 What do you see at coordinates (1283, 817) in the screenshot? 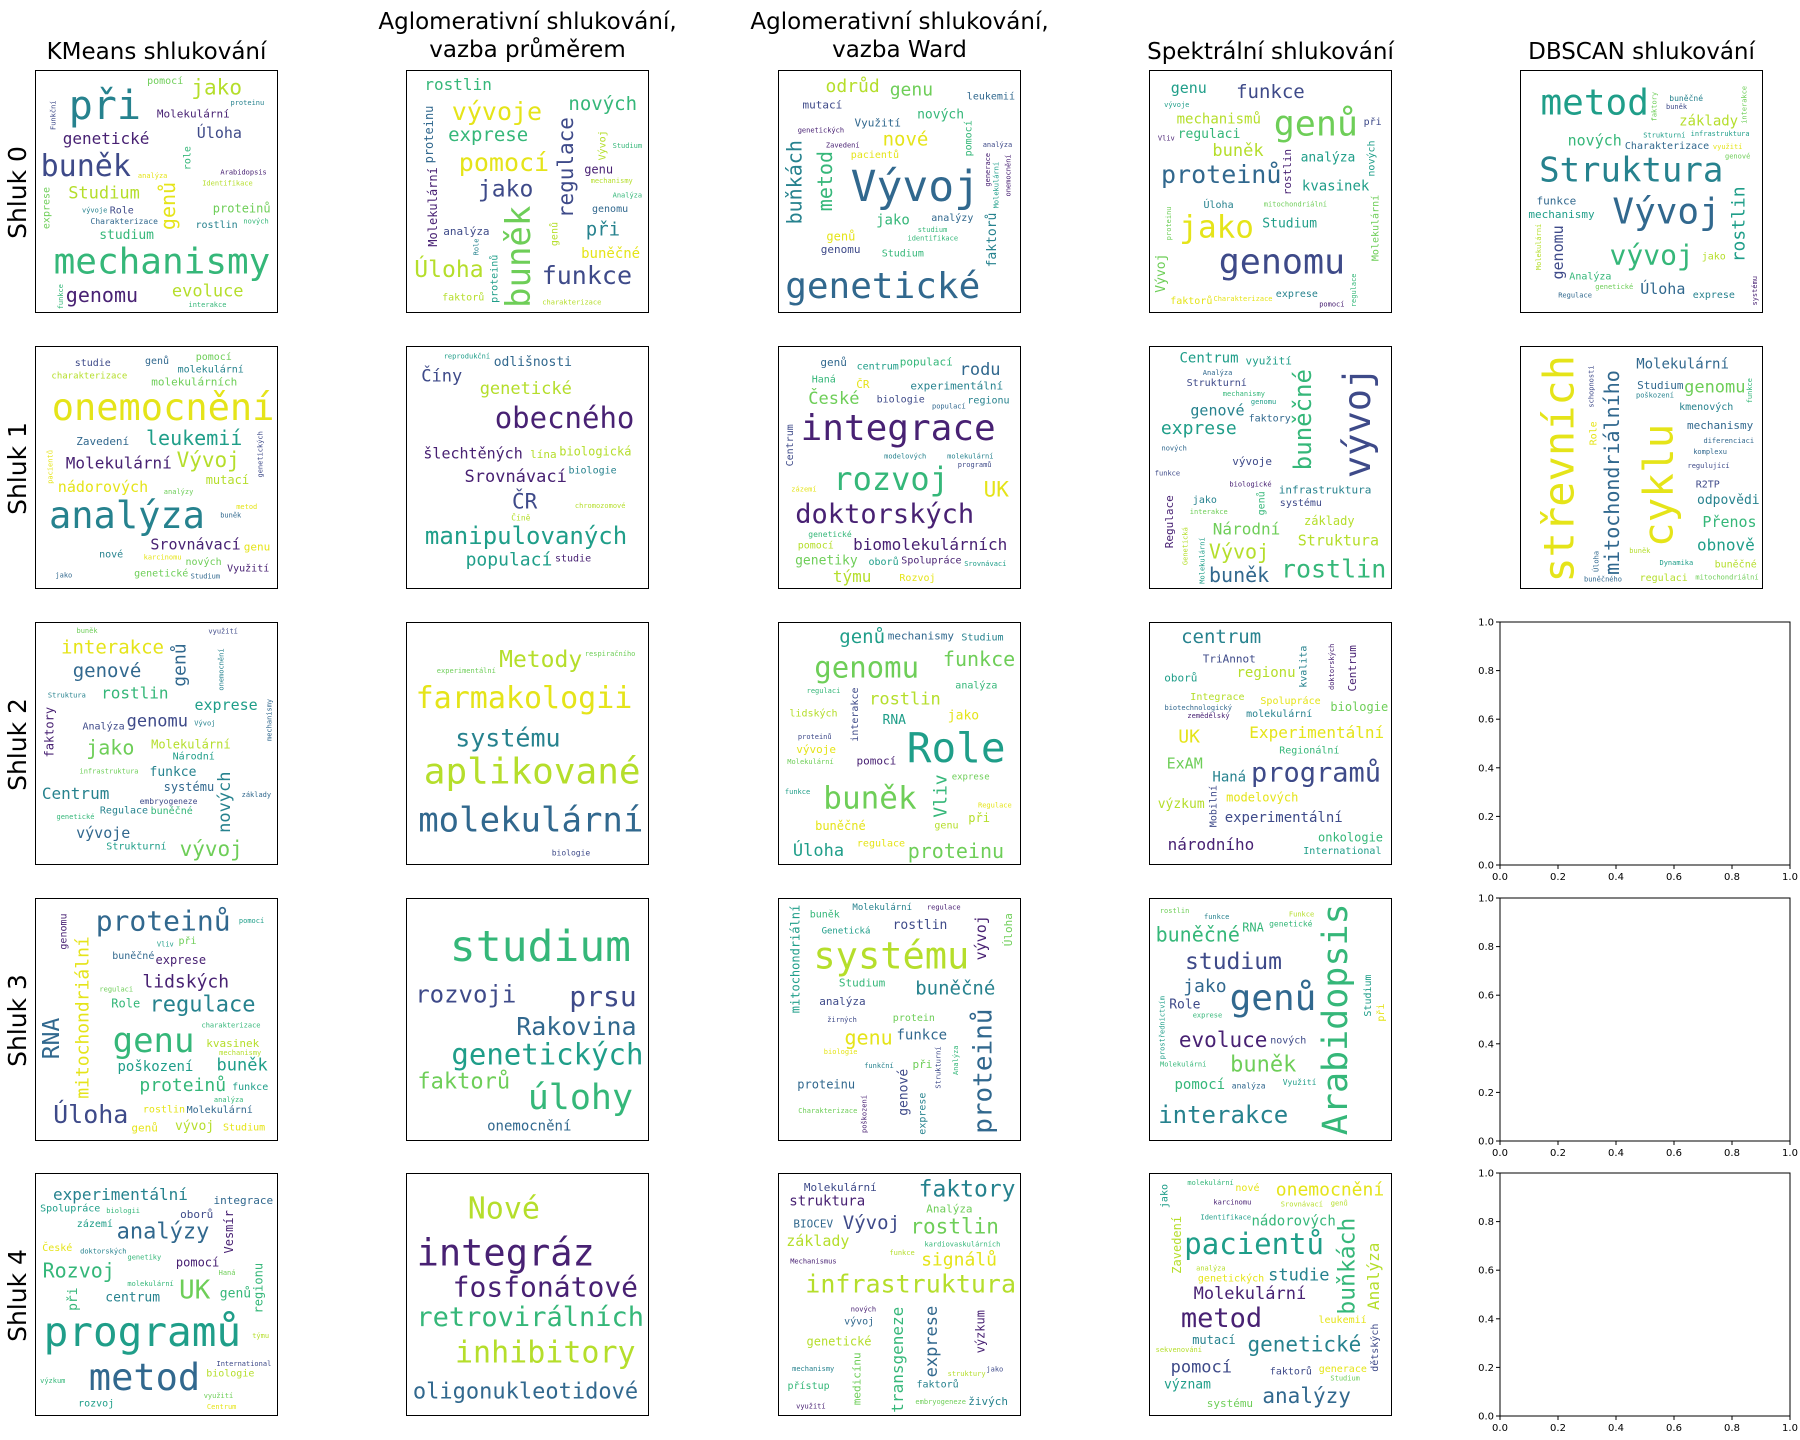
I see `wordcloud-word: experimentální` at bounding box center [1283, 817].